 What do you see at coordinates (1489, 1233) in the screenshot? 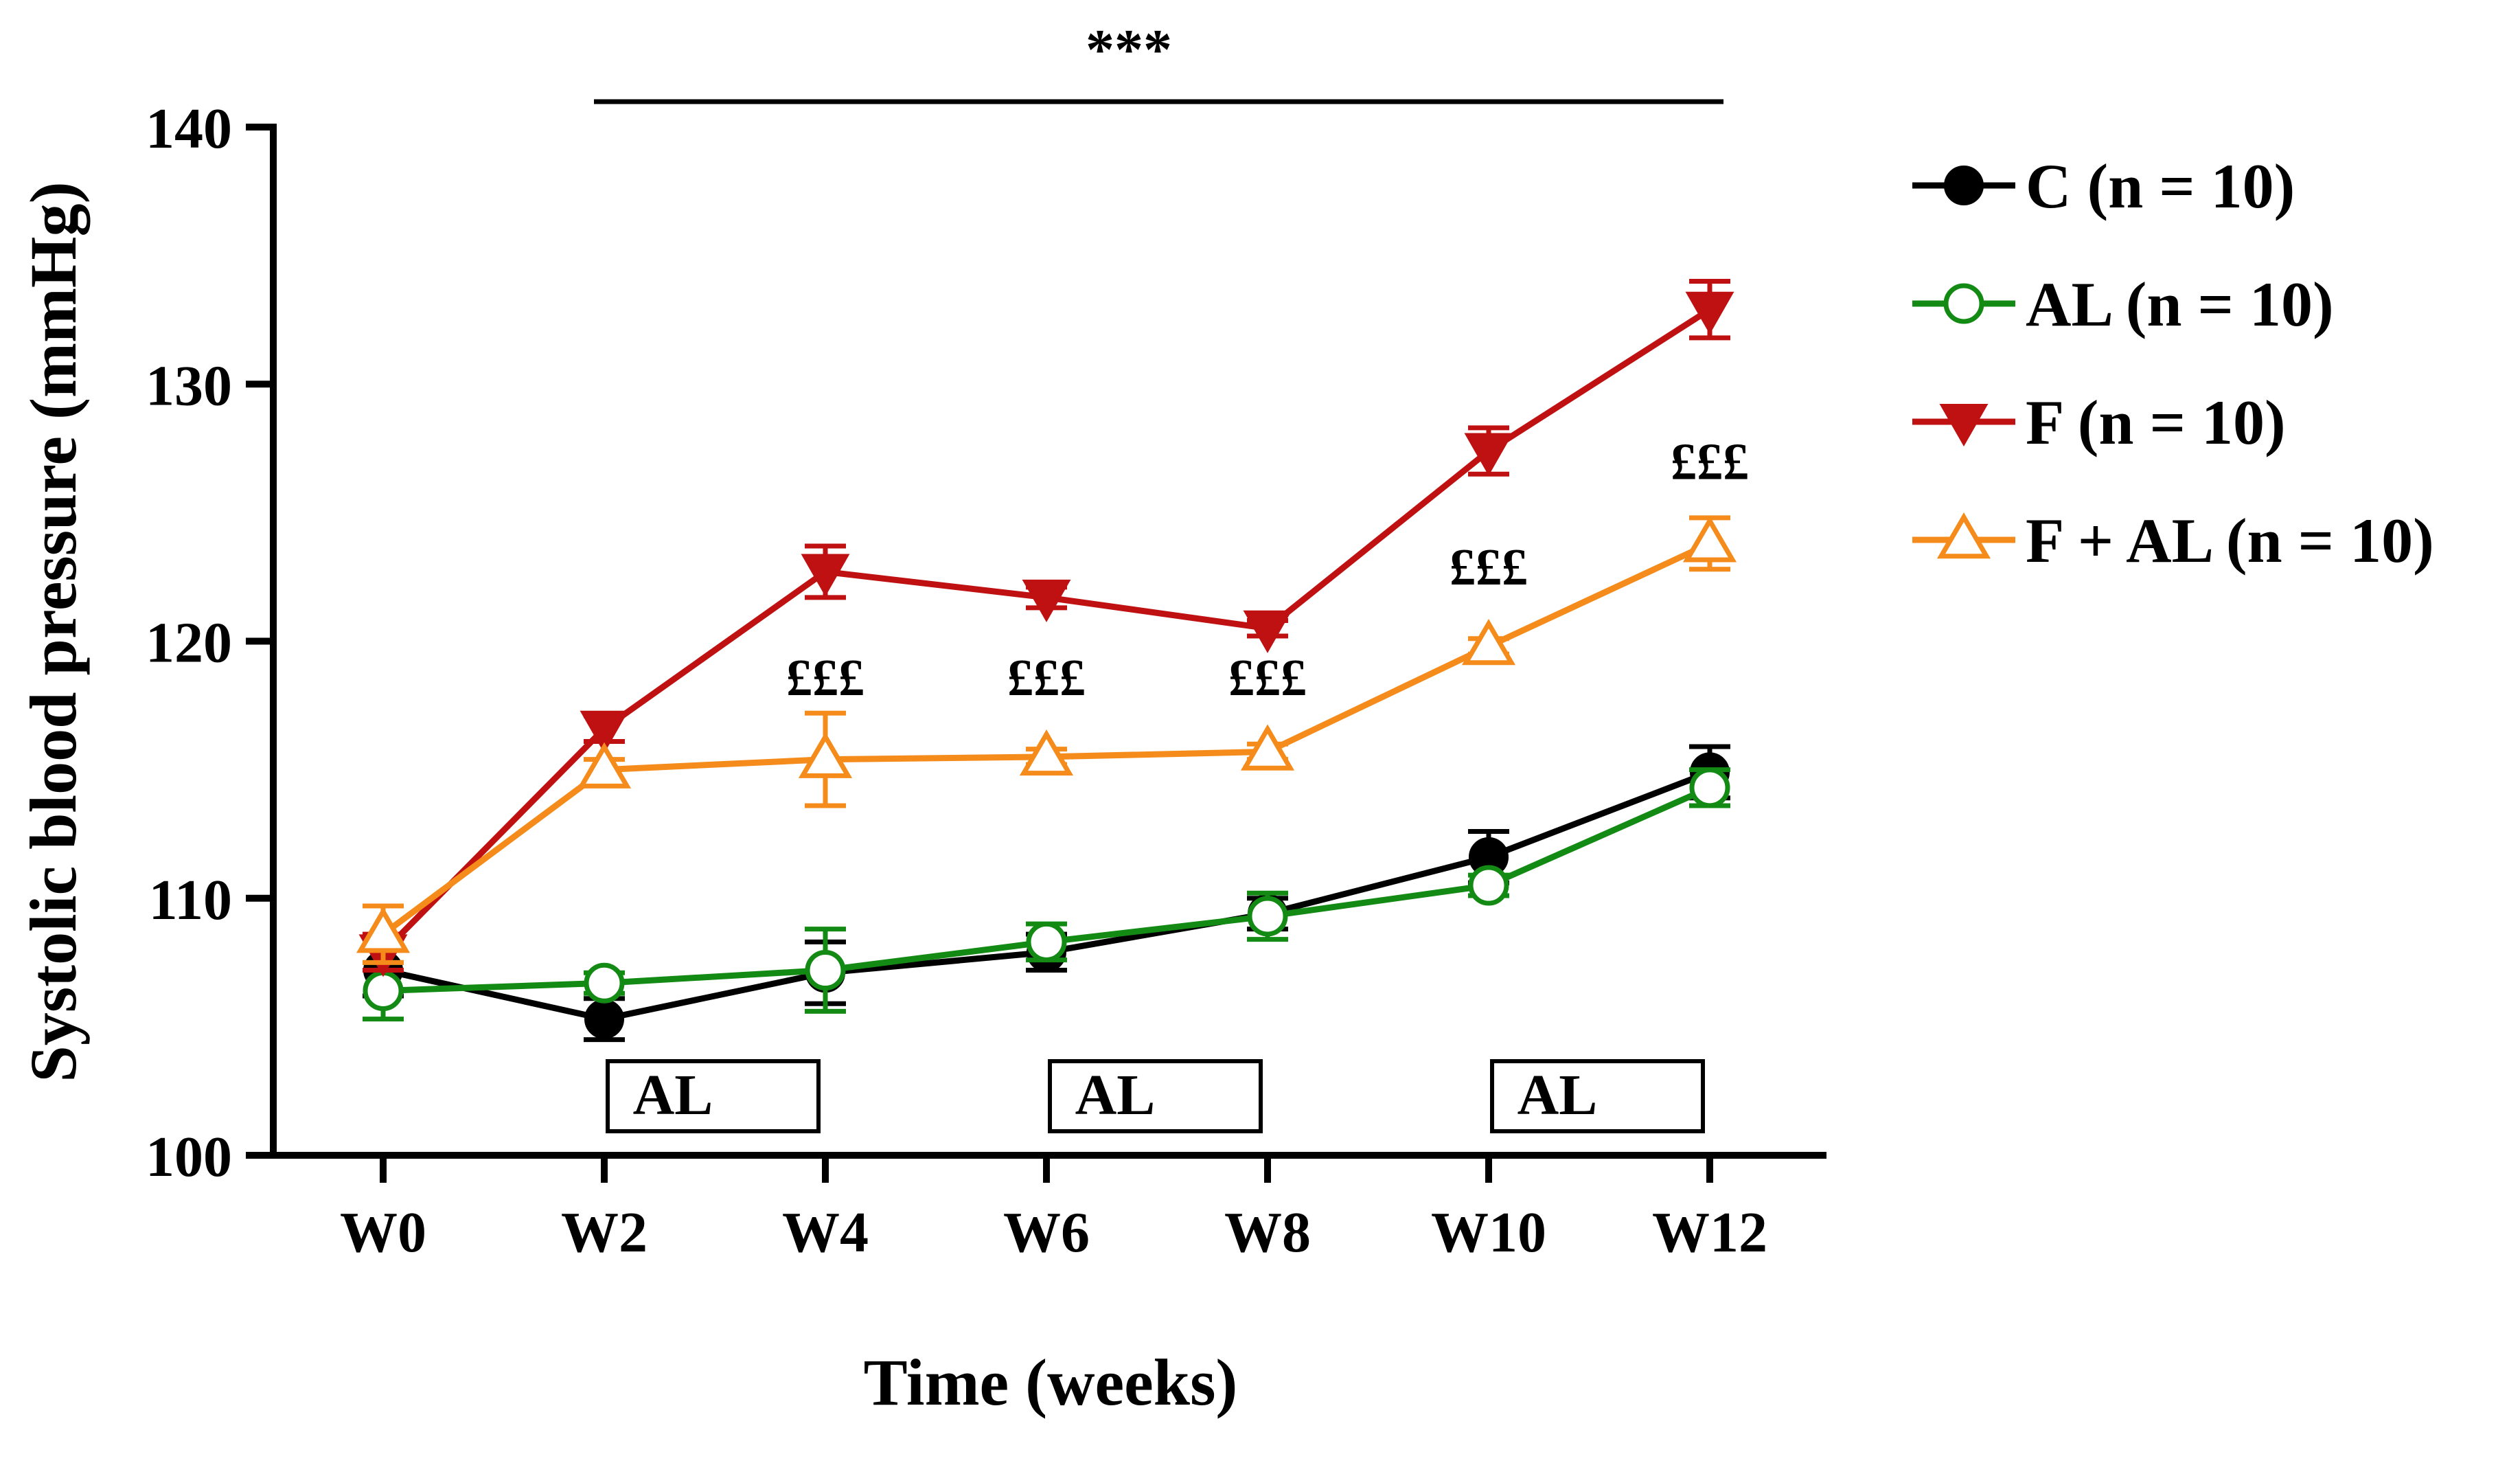
I see `x-tick-label: W10` at bounding box center [1489, 1233].